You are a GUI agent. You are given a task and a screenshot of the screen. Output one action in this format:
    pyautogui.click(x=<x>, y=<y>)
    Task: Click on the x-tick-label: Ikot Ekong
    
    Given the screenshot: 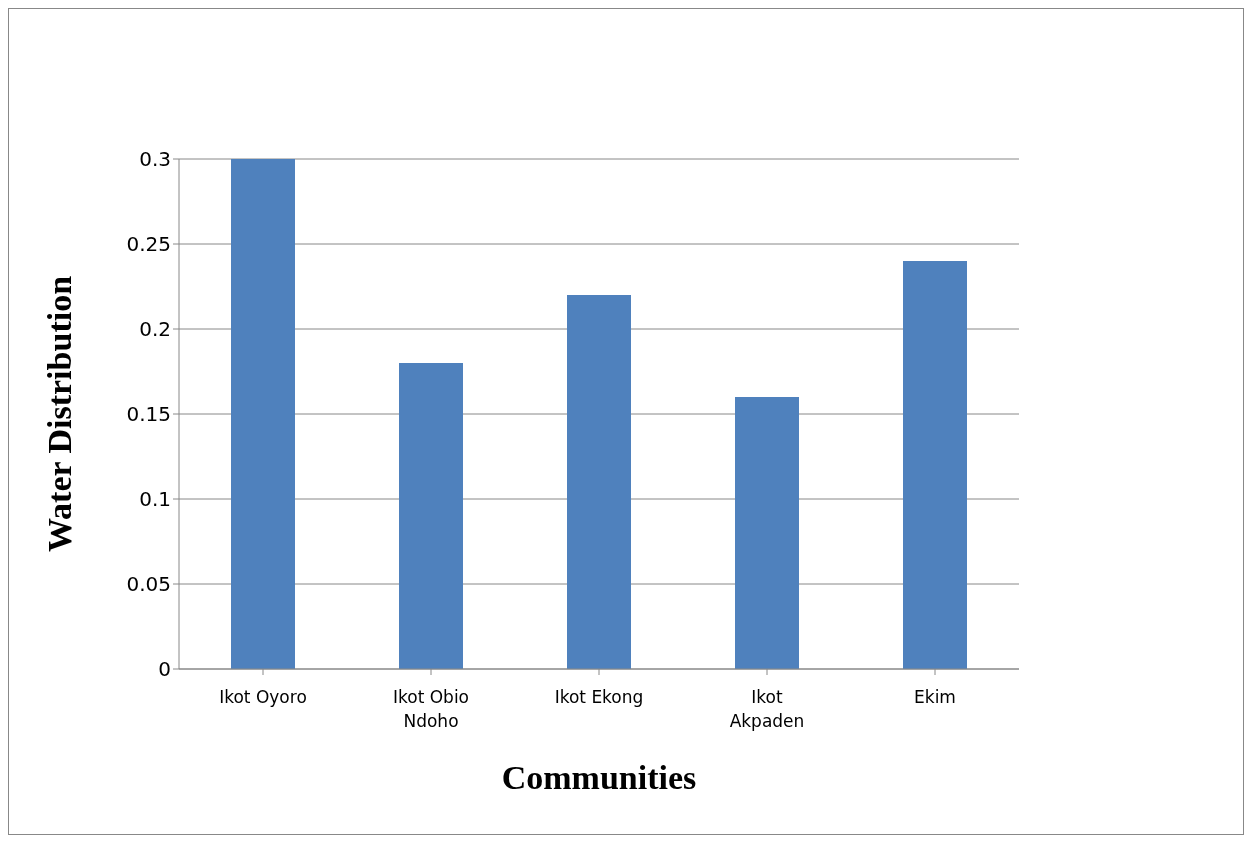 What is the action you would take?
    pyautogui.click(x=599, y=697)
    